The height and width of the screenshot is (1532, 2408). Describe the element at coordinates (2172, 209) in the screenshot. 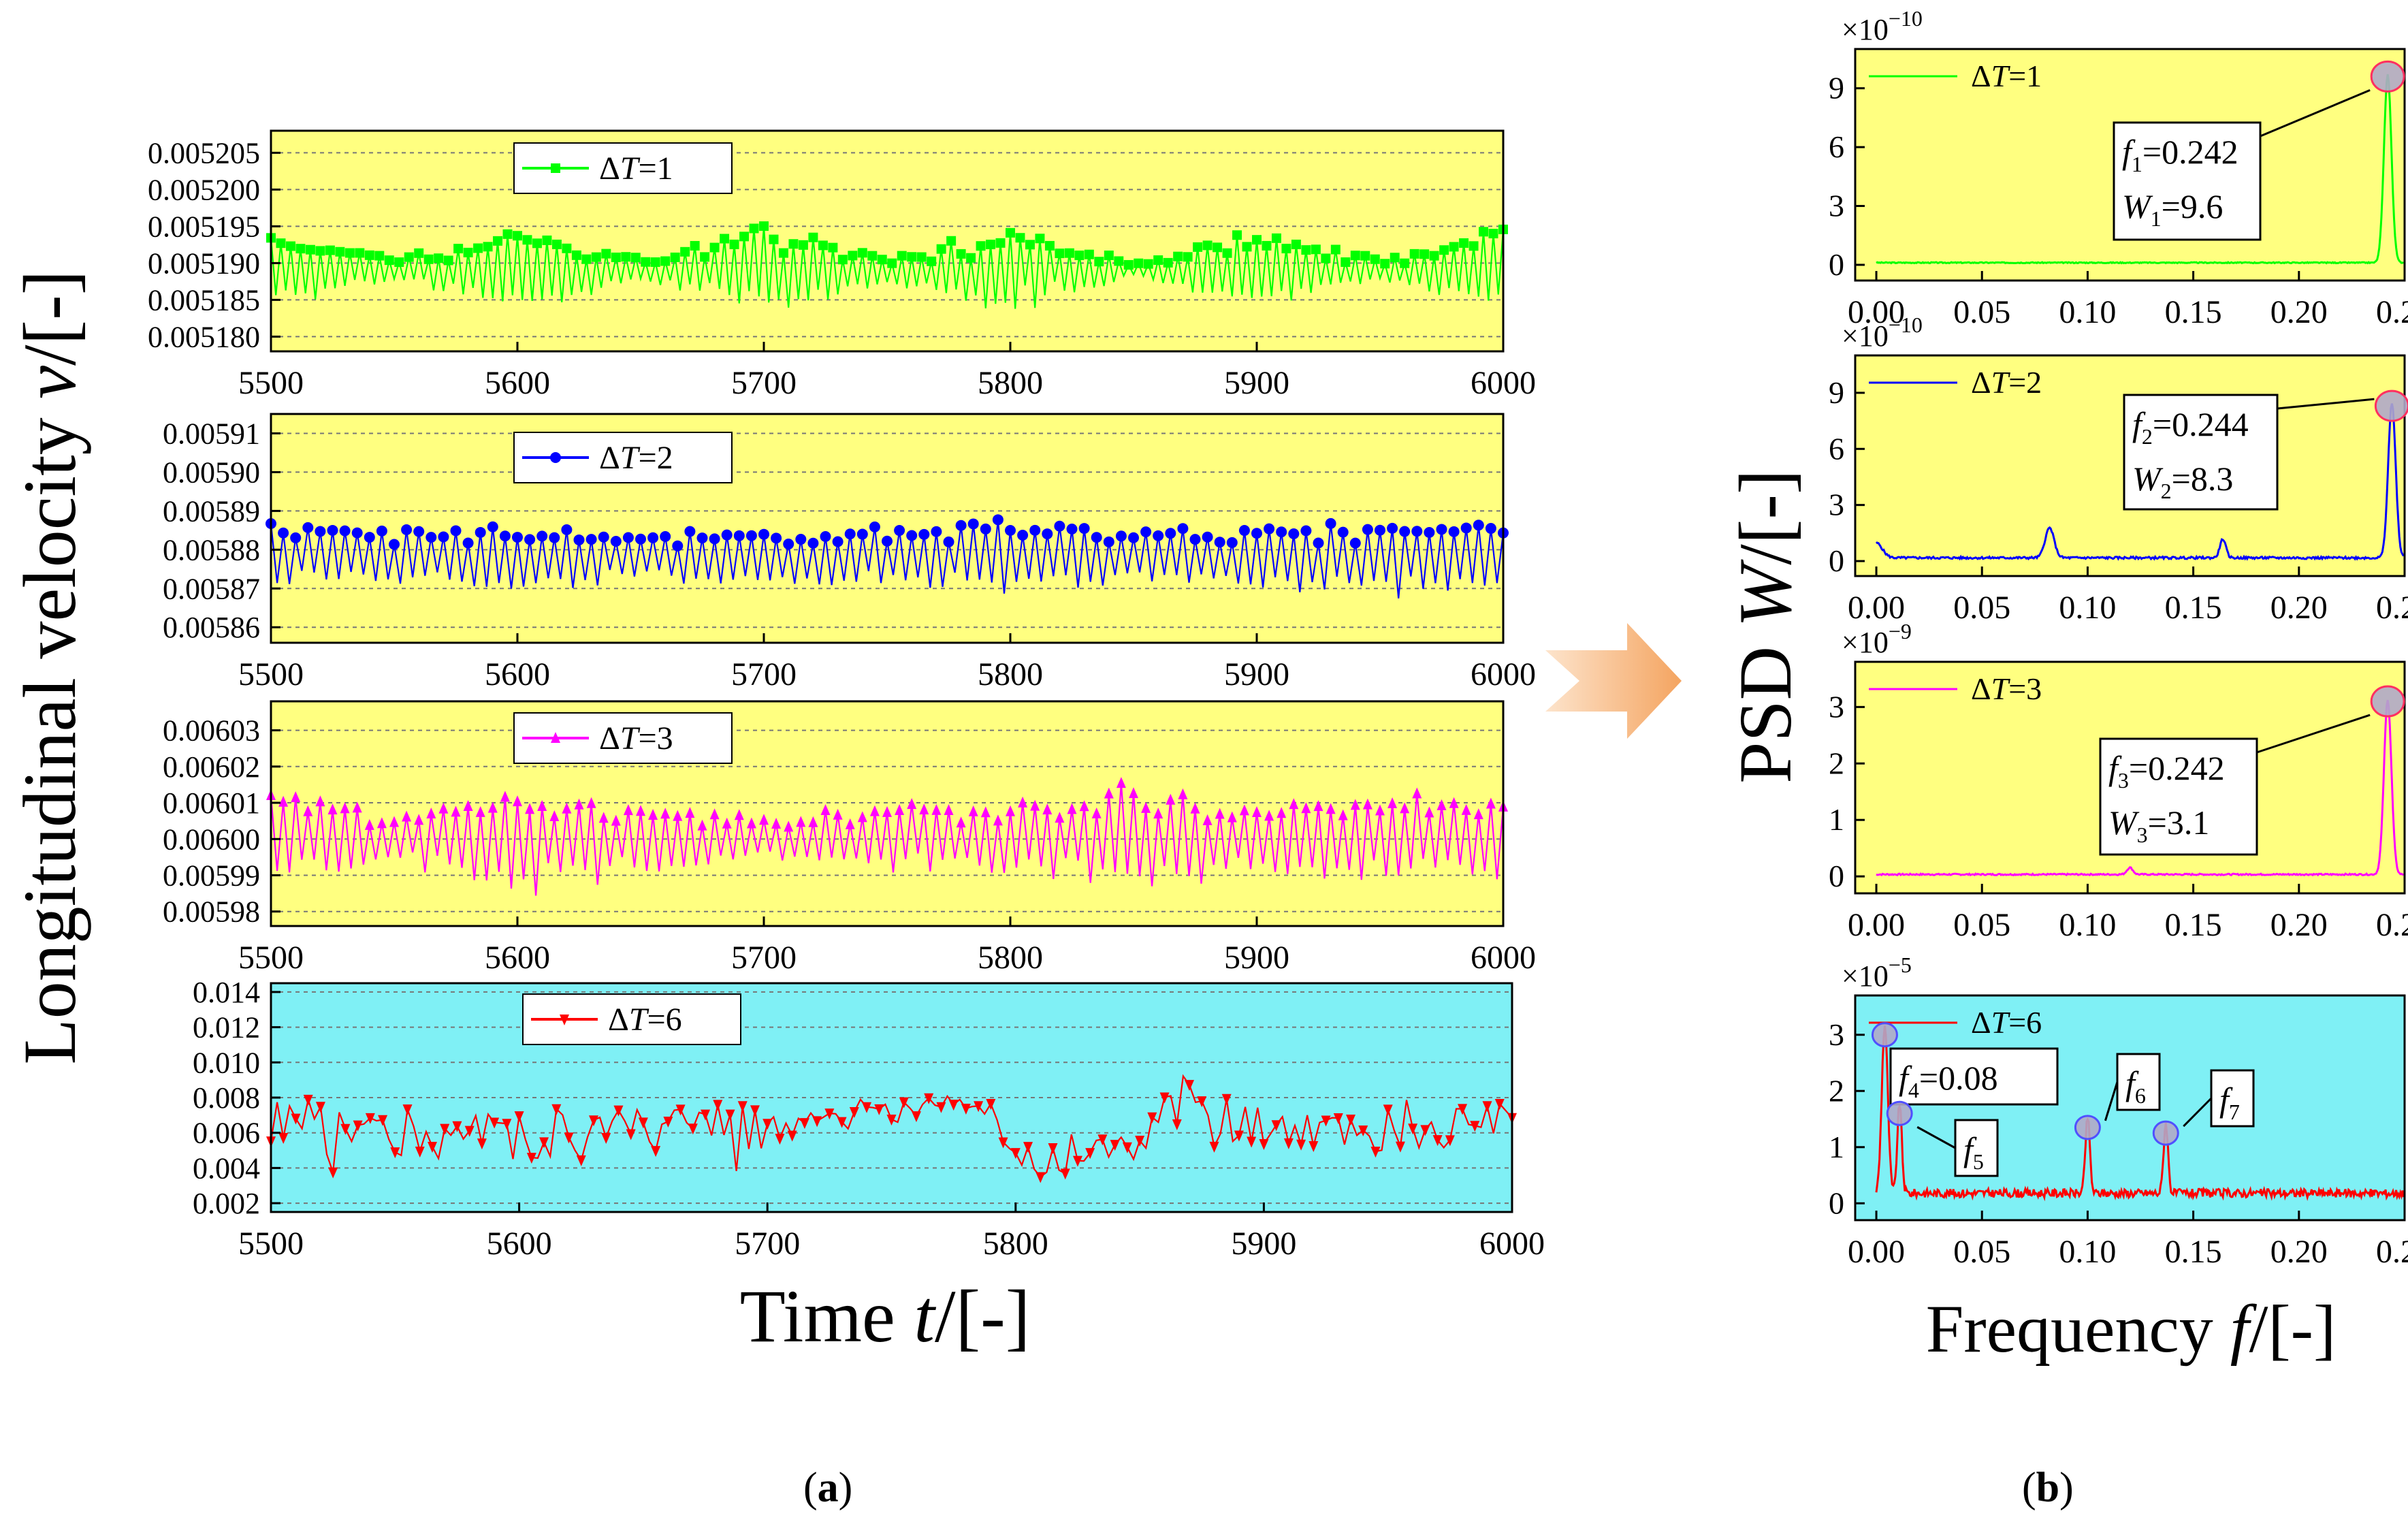

I see `annotation-text: W1=9.6` at that location.